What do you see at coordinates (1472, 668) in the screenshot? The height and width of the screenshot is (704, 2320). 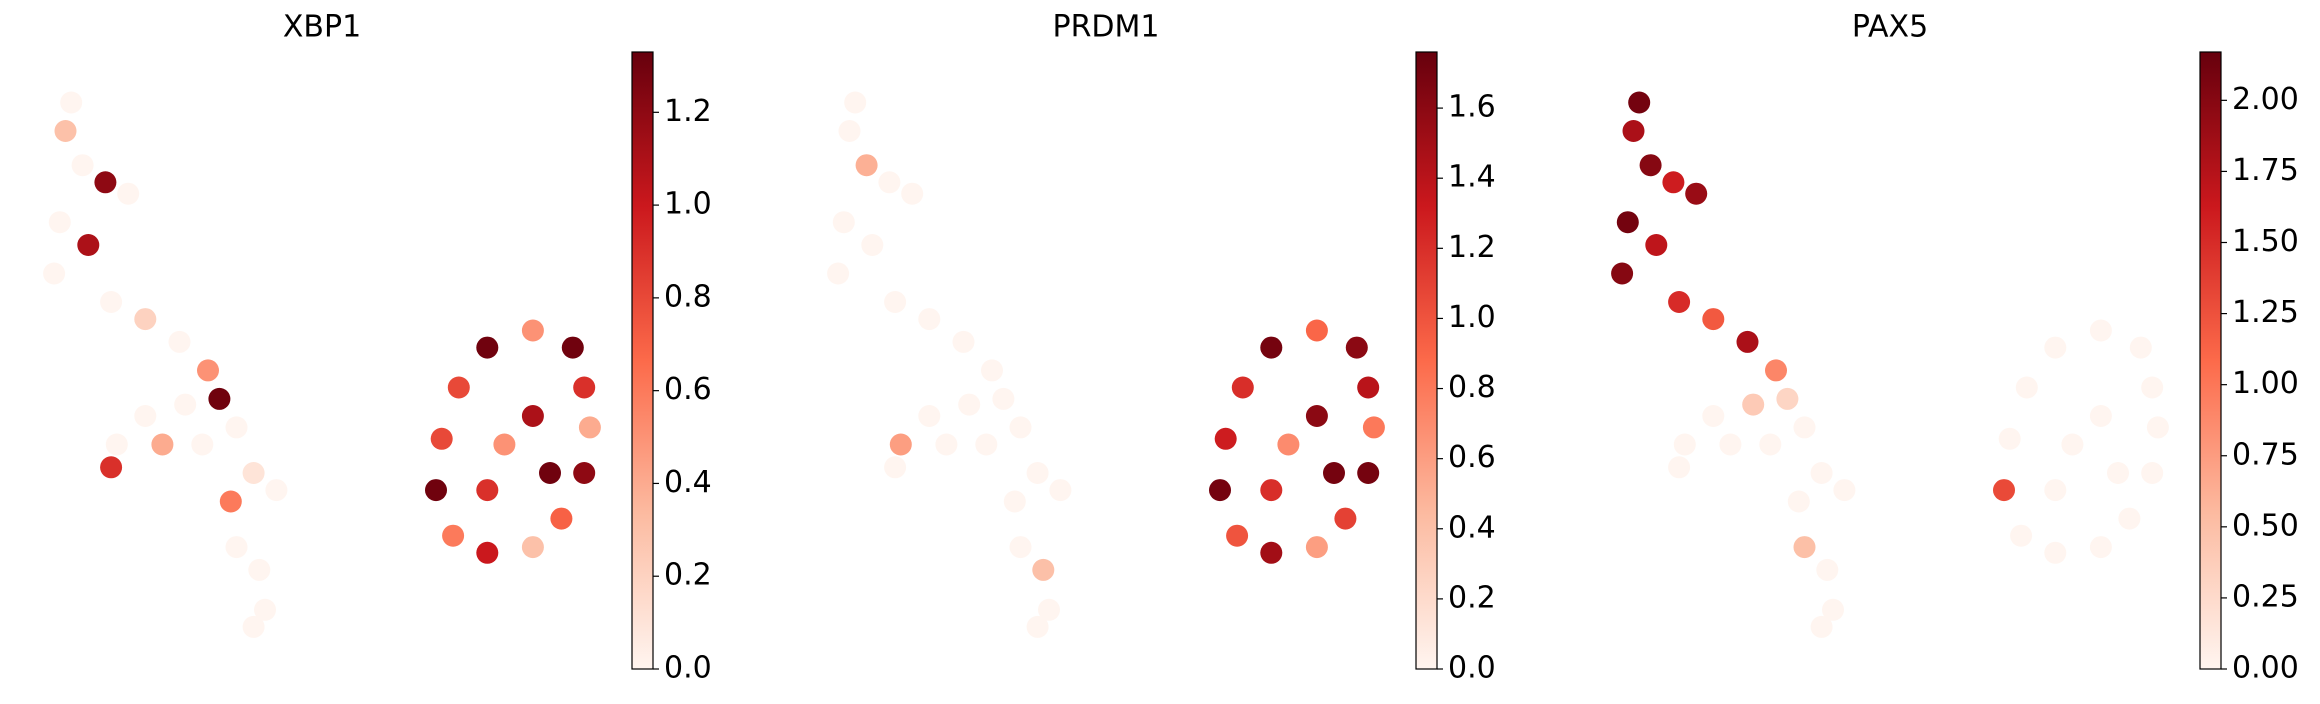 I see `colorbar-tick-label: 0.0` at bounding box center [1472, 668].